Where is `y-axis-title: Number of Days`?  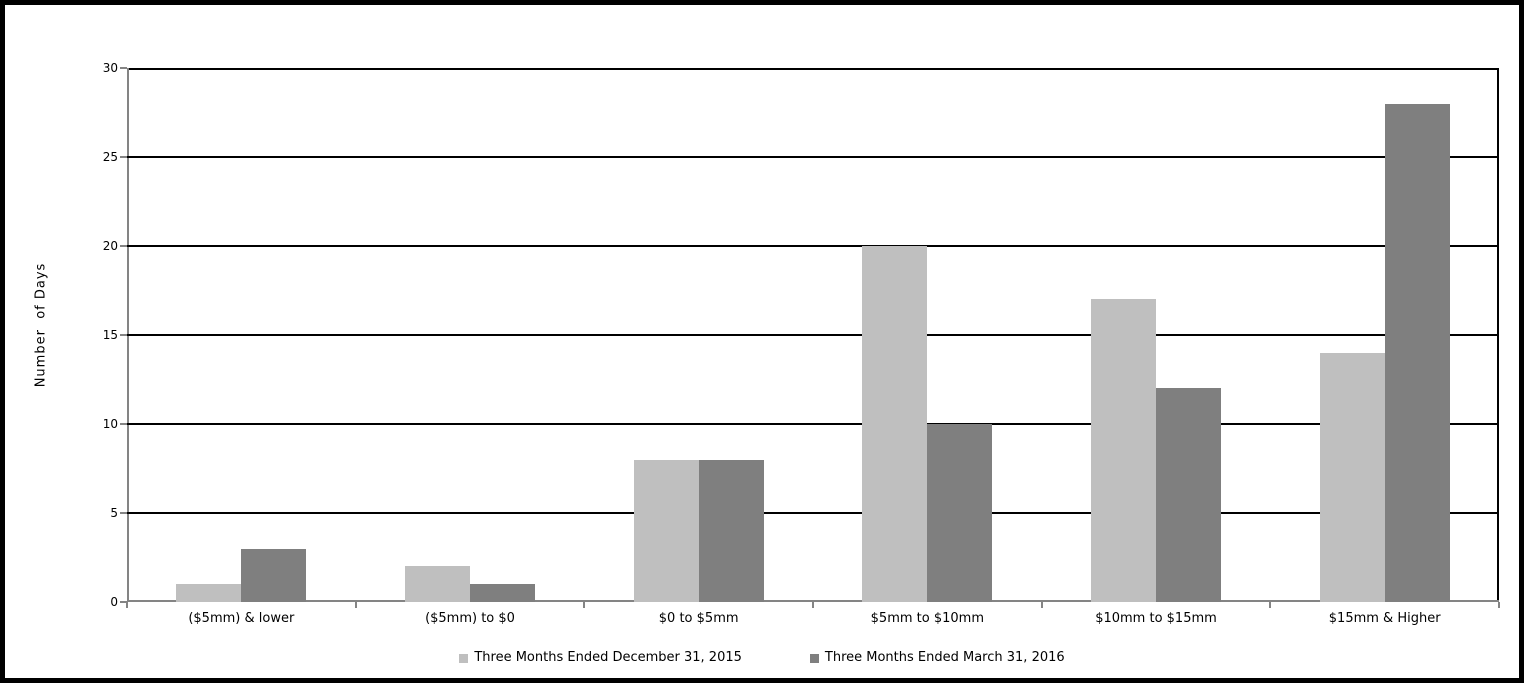
y-axis-title: Number of Days is located at coordinates (41, 325).